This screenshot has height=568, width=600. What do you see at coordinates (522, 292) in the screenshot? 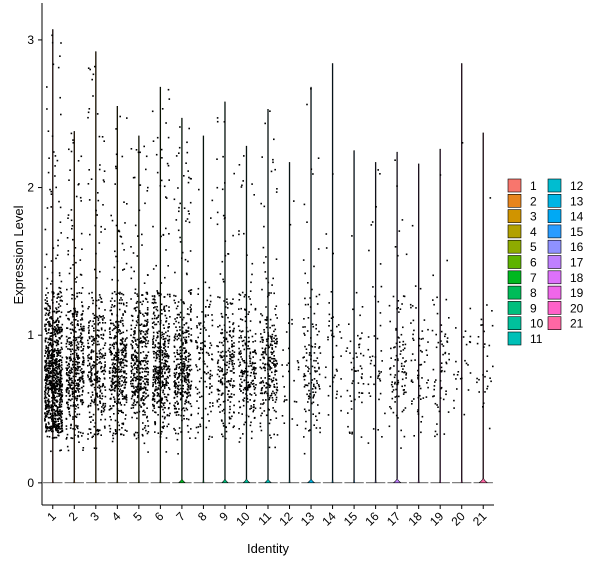
I see `legend-item-8: 8` at bounding box center [522, 292].